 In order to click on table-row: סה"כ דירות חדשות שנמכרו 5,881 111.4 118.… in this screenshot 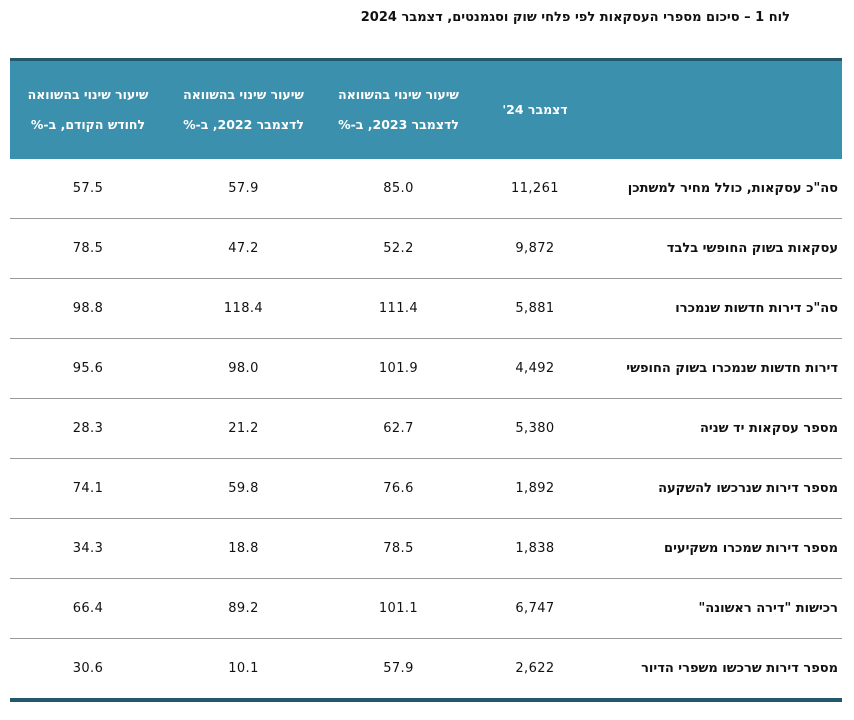, I will do `click(426, 308)`.